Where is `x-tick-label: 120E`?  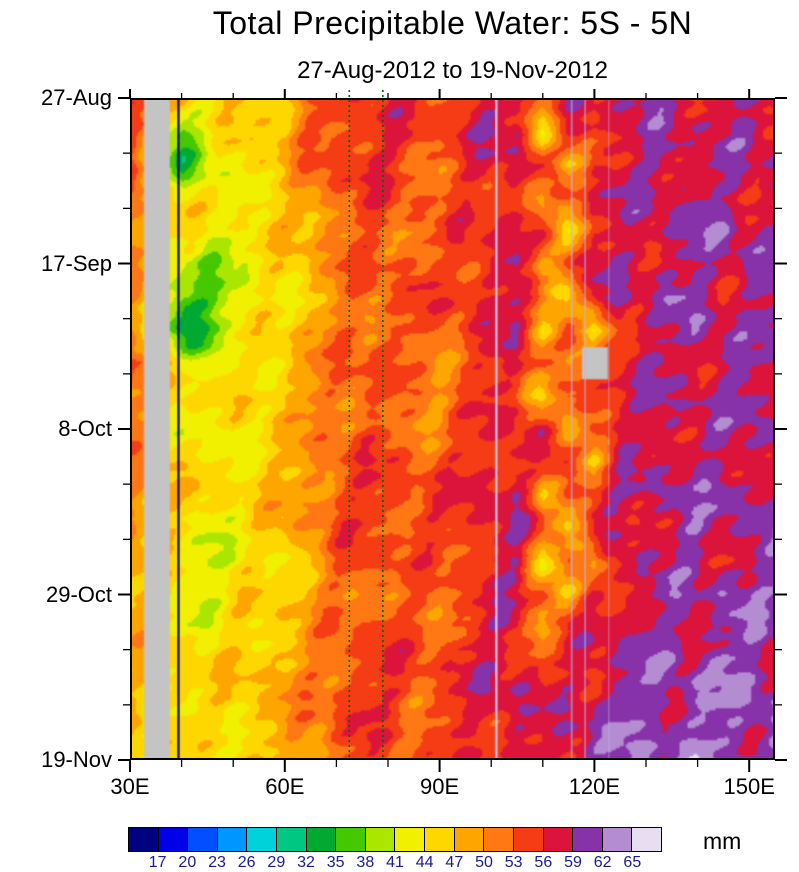 x-tick-label: 120E is located at coordinates (594, 786).